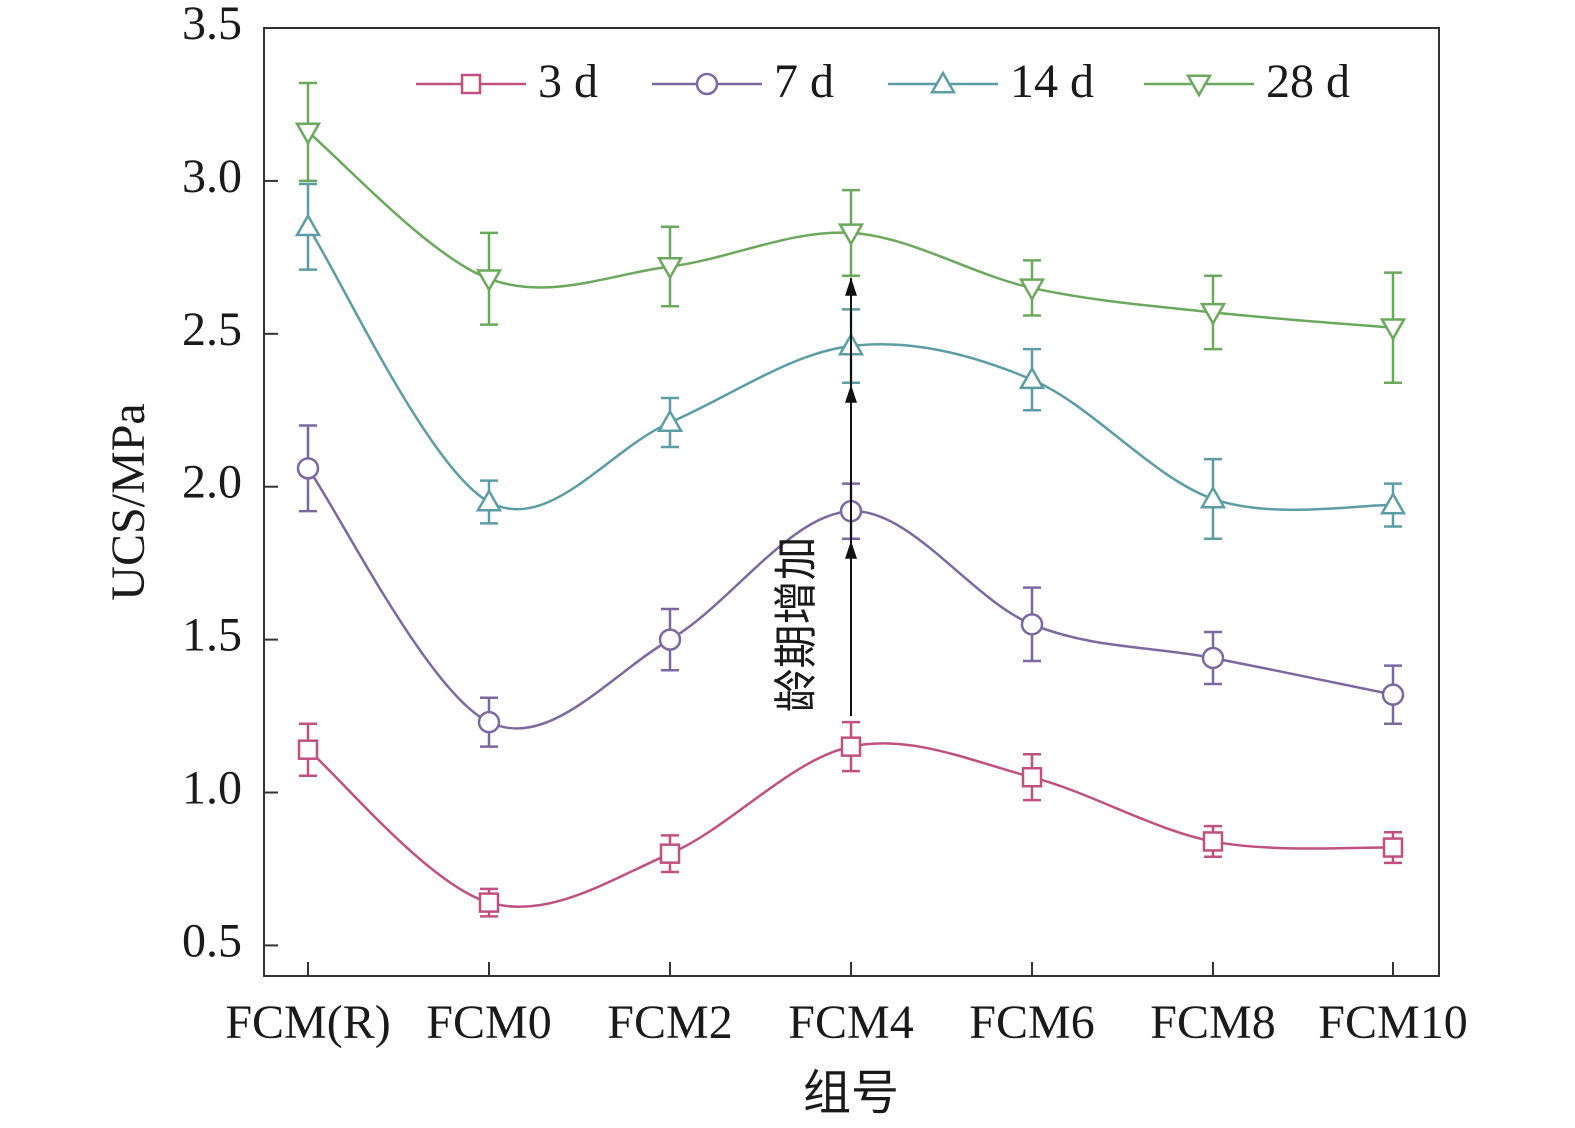  Describe the element at coordinates (212, 788) in the screenshot. I see `y-tick-label: 1.0` at that location.